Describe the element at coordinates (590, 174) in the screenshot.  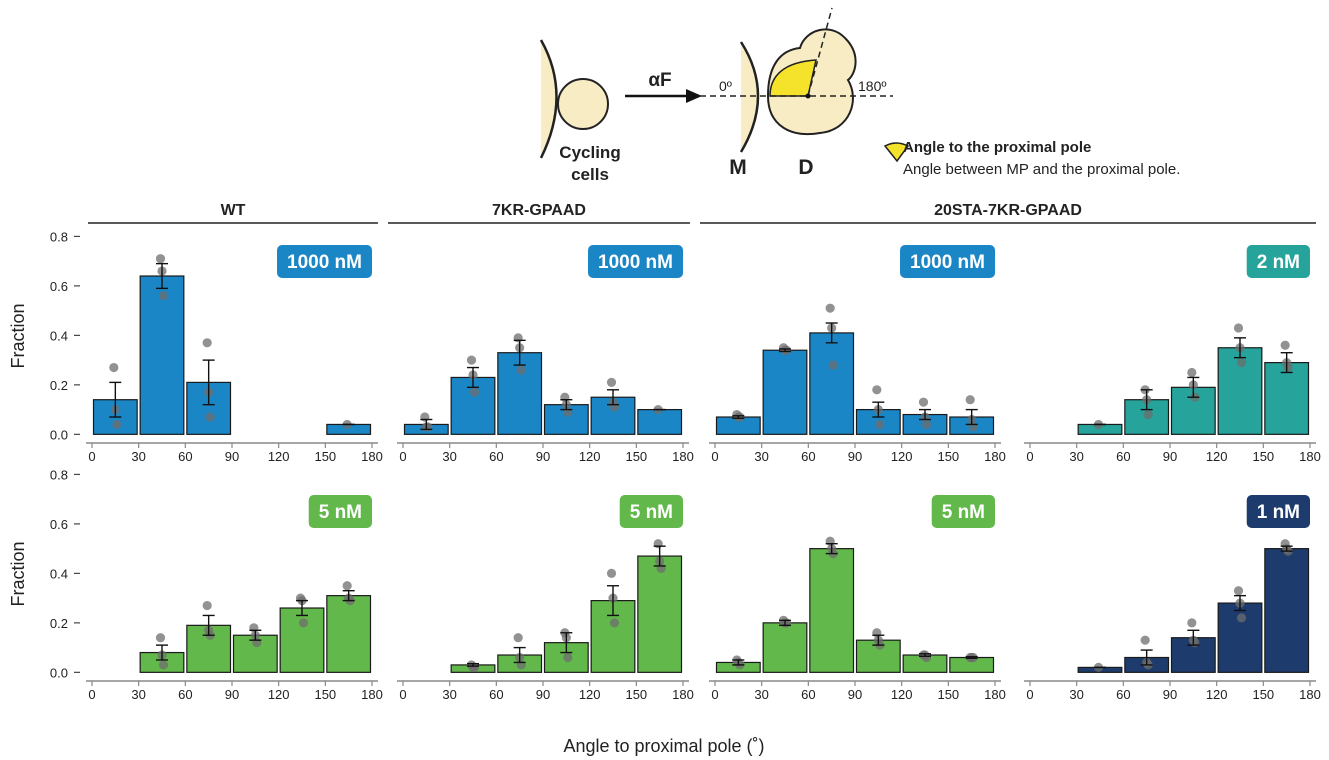
I see `cycling-label: cells` at that location.